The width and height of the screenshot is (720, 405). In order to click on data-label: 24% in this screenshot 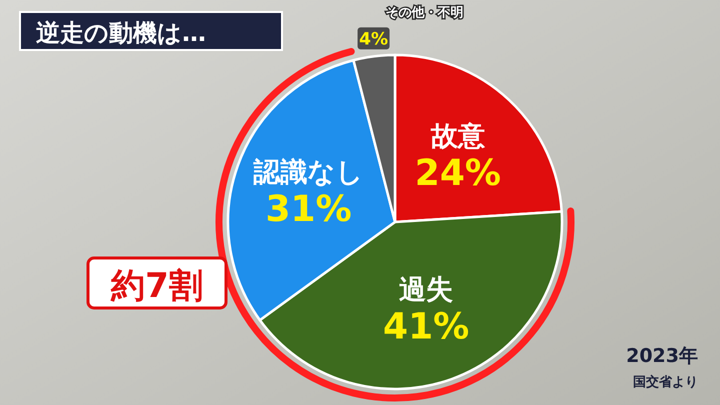, I will do `click(457, 173)`.